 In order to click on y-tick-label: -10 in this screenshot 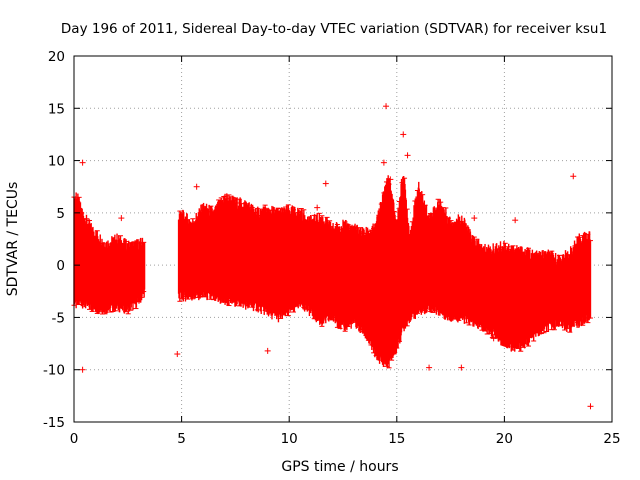, I will do `click(54, 371)`.